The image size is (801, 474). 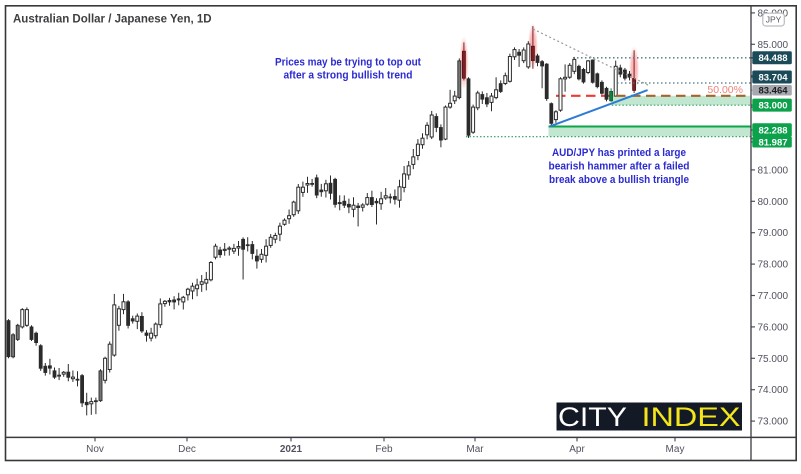 I want to click on svg-text: 78.000, so click(x=773, y=265).